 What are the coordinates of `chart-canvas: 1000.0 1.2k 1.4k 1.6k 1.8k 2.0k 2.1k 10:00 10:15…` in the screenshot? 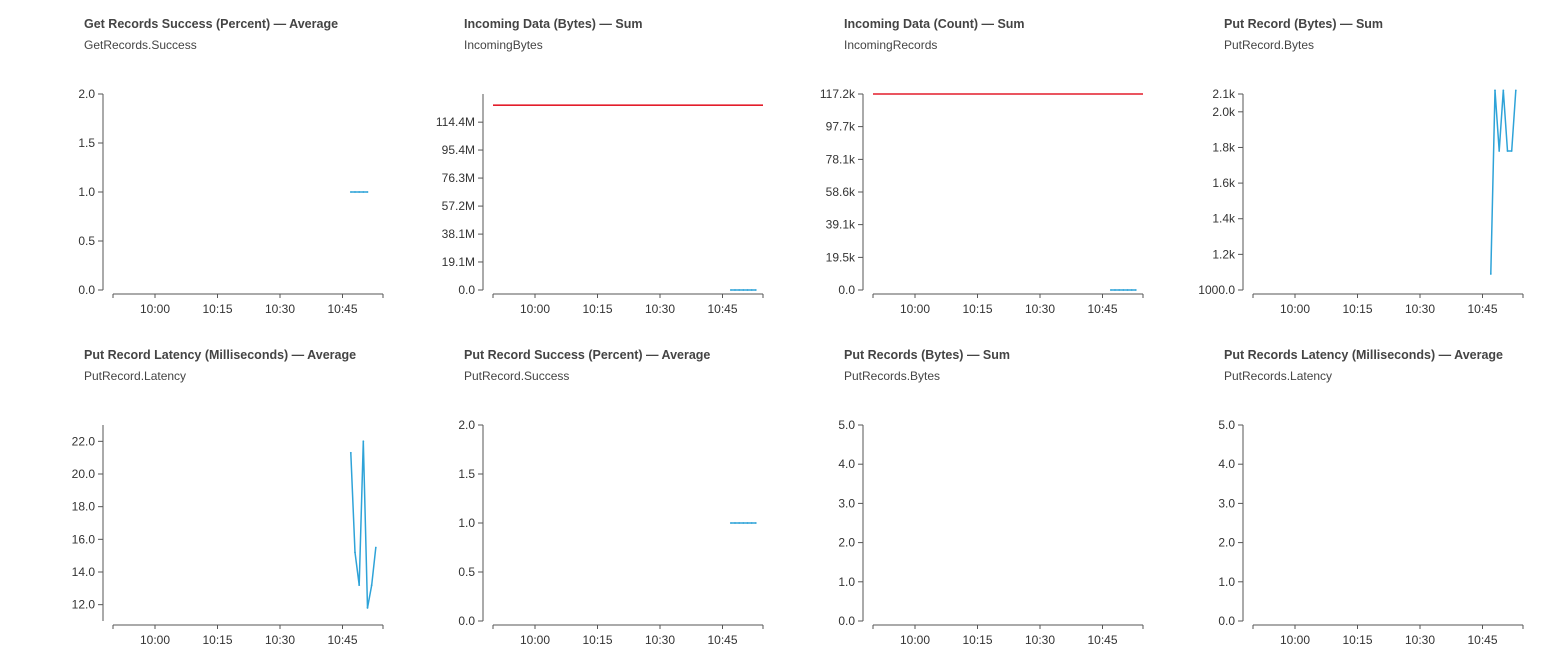 It's located at (1361, 201).